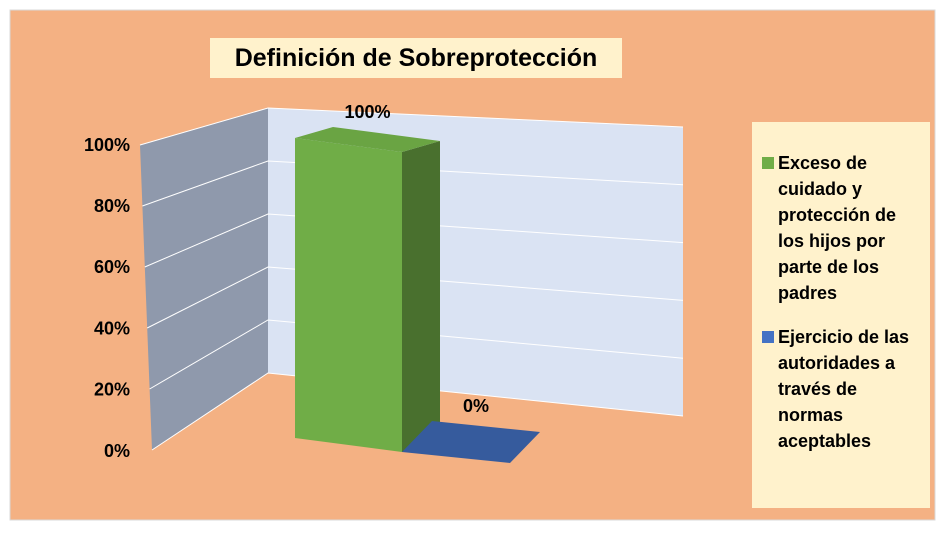 This screenshot has width=943, height=534. What do you see at coordinates (107, 145) in the screenshot?
I see `y-tick-label: 100%` at bounding box center [107, 145].